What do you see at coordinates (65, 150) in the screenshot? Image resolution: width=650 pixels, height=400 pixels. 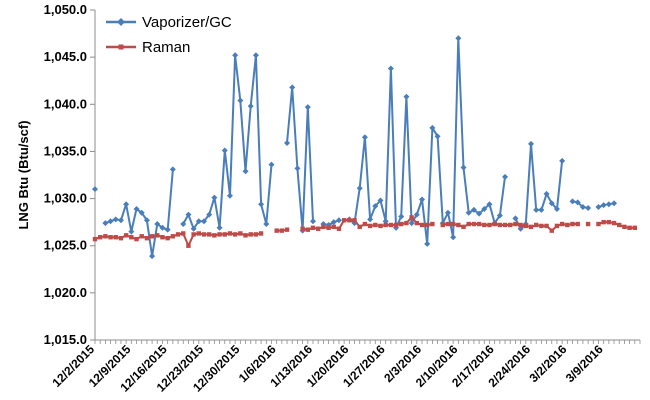 I see `y-tick-label: 1,035.0` at bounding box center [65, 150].